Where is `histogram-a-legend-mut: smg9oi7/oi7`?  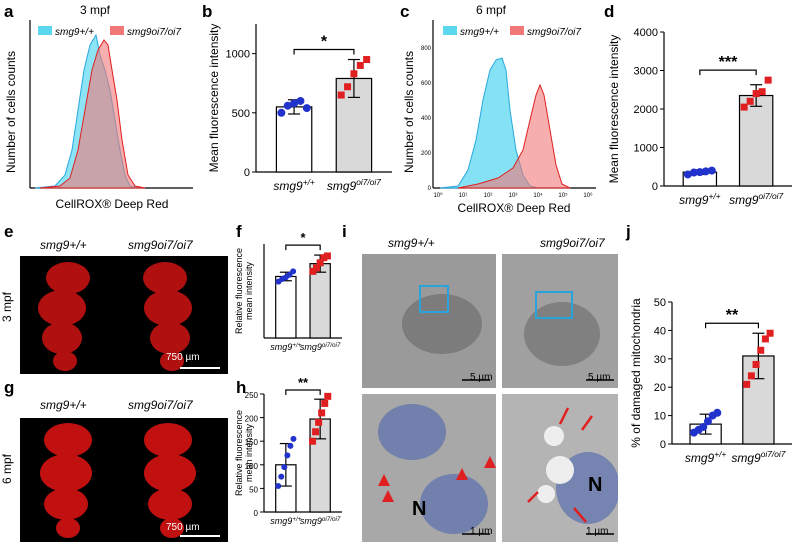
histogram-a-legend-mut: smg9oi7/oi7 is located at coordinates (154, 32).